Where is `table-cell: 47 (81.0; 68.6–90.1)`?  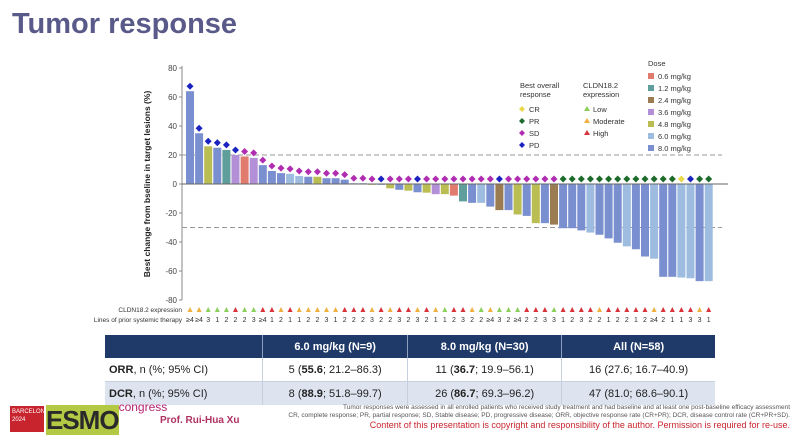
table-cell: 47 (81.0; 68.6–90.1) is located at coordinates (638, 393).